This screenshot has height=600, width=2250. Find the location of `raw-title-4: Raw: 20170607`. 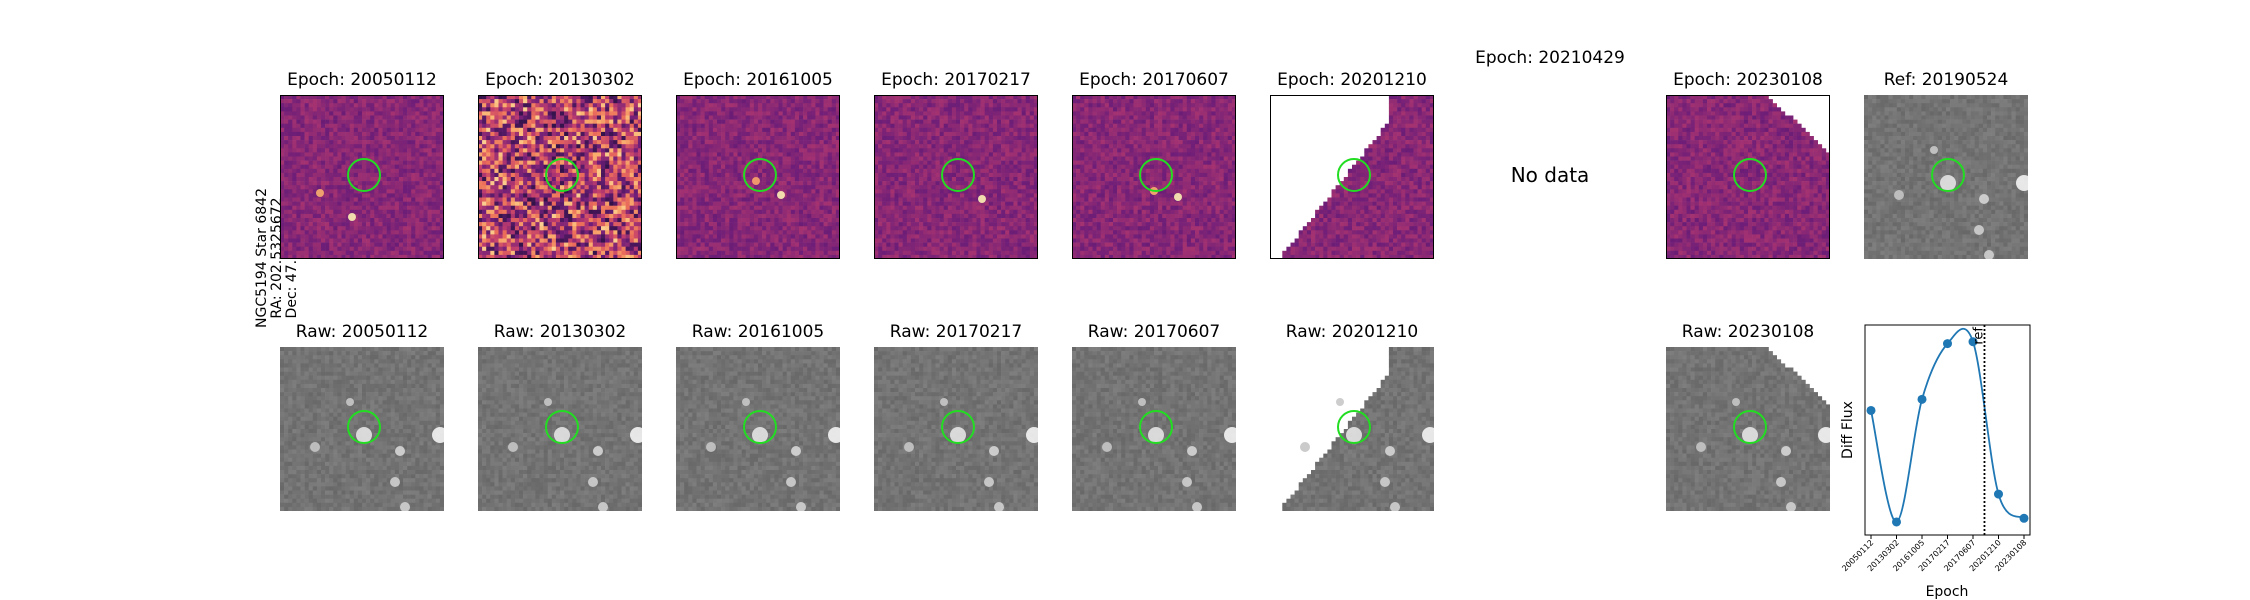

raw-title-4: Raw: 20170607 is located at coordinates (1154, 332).